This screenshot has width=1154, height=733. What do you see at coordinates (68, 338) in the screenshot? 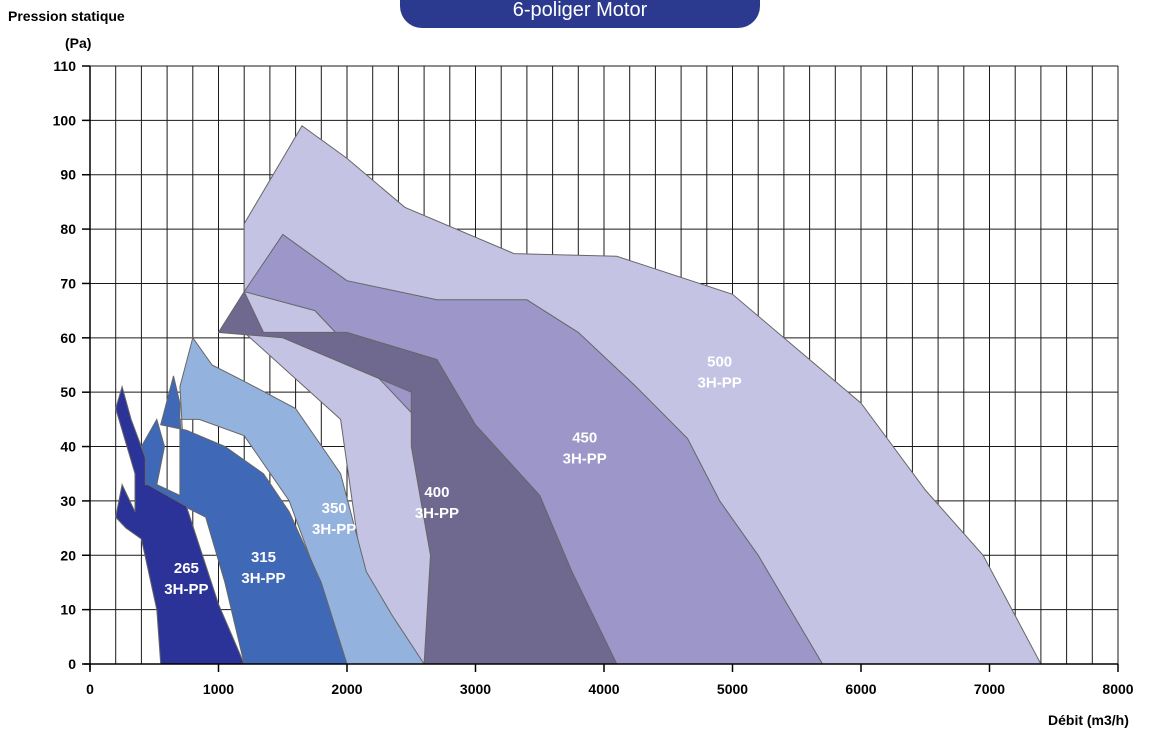
I see `y-tick-label: 60` at bounding box center [68, 338].